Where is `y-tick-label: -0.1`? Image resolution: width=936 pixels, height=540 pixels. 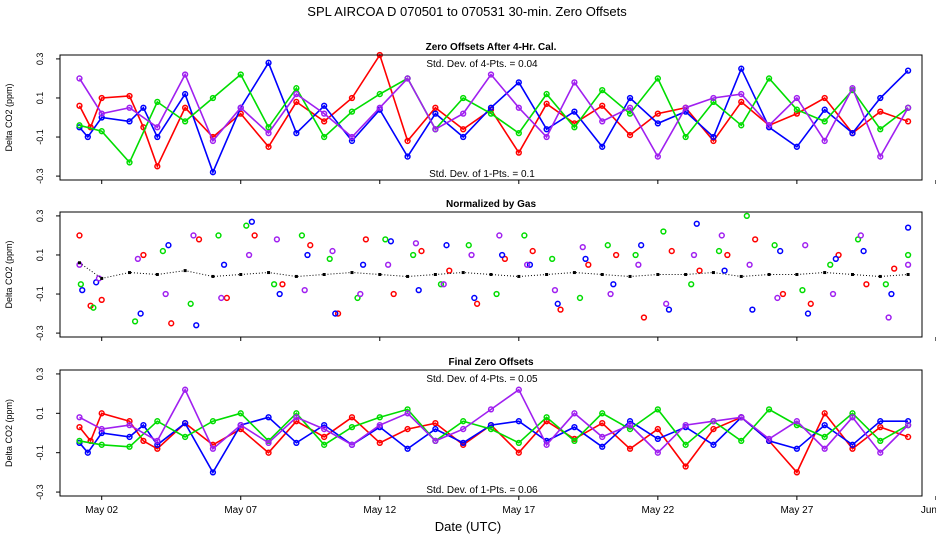
y-tick-label: -0.1 is located at coordinates (40, 453).